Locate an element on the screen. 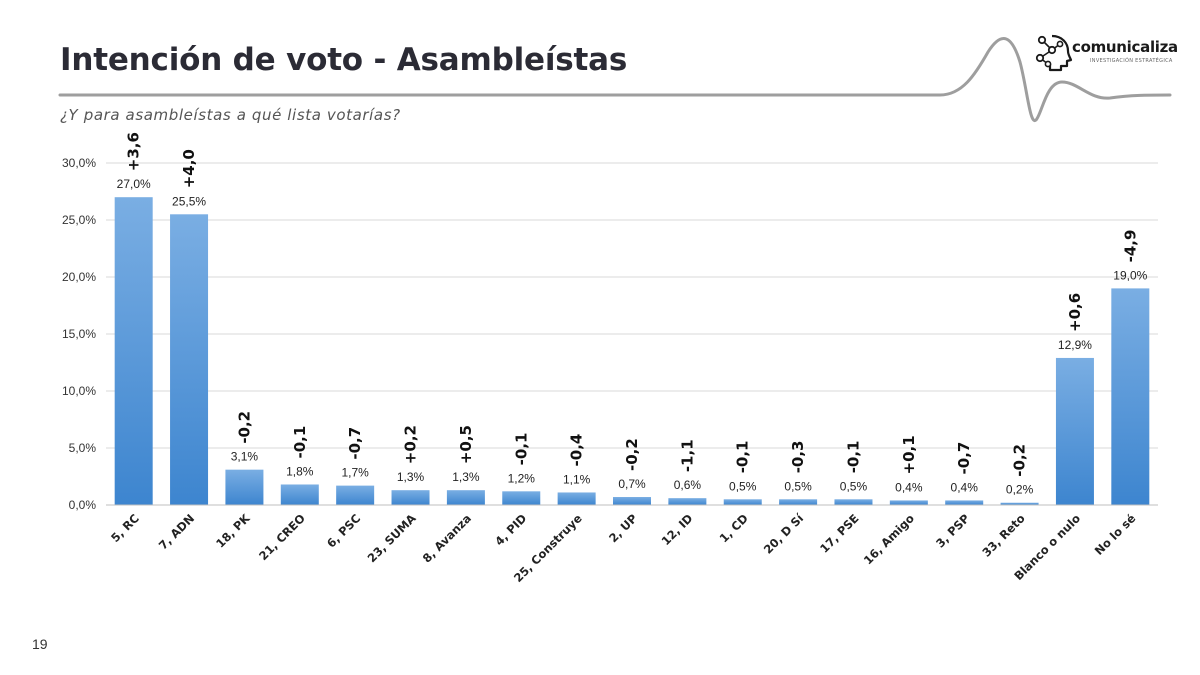 The image size is (1200, 675). y-tick-label: 0,0% is located at coordinates (83, 505).